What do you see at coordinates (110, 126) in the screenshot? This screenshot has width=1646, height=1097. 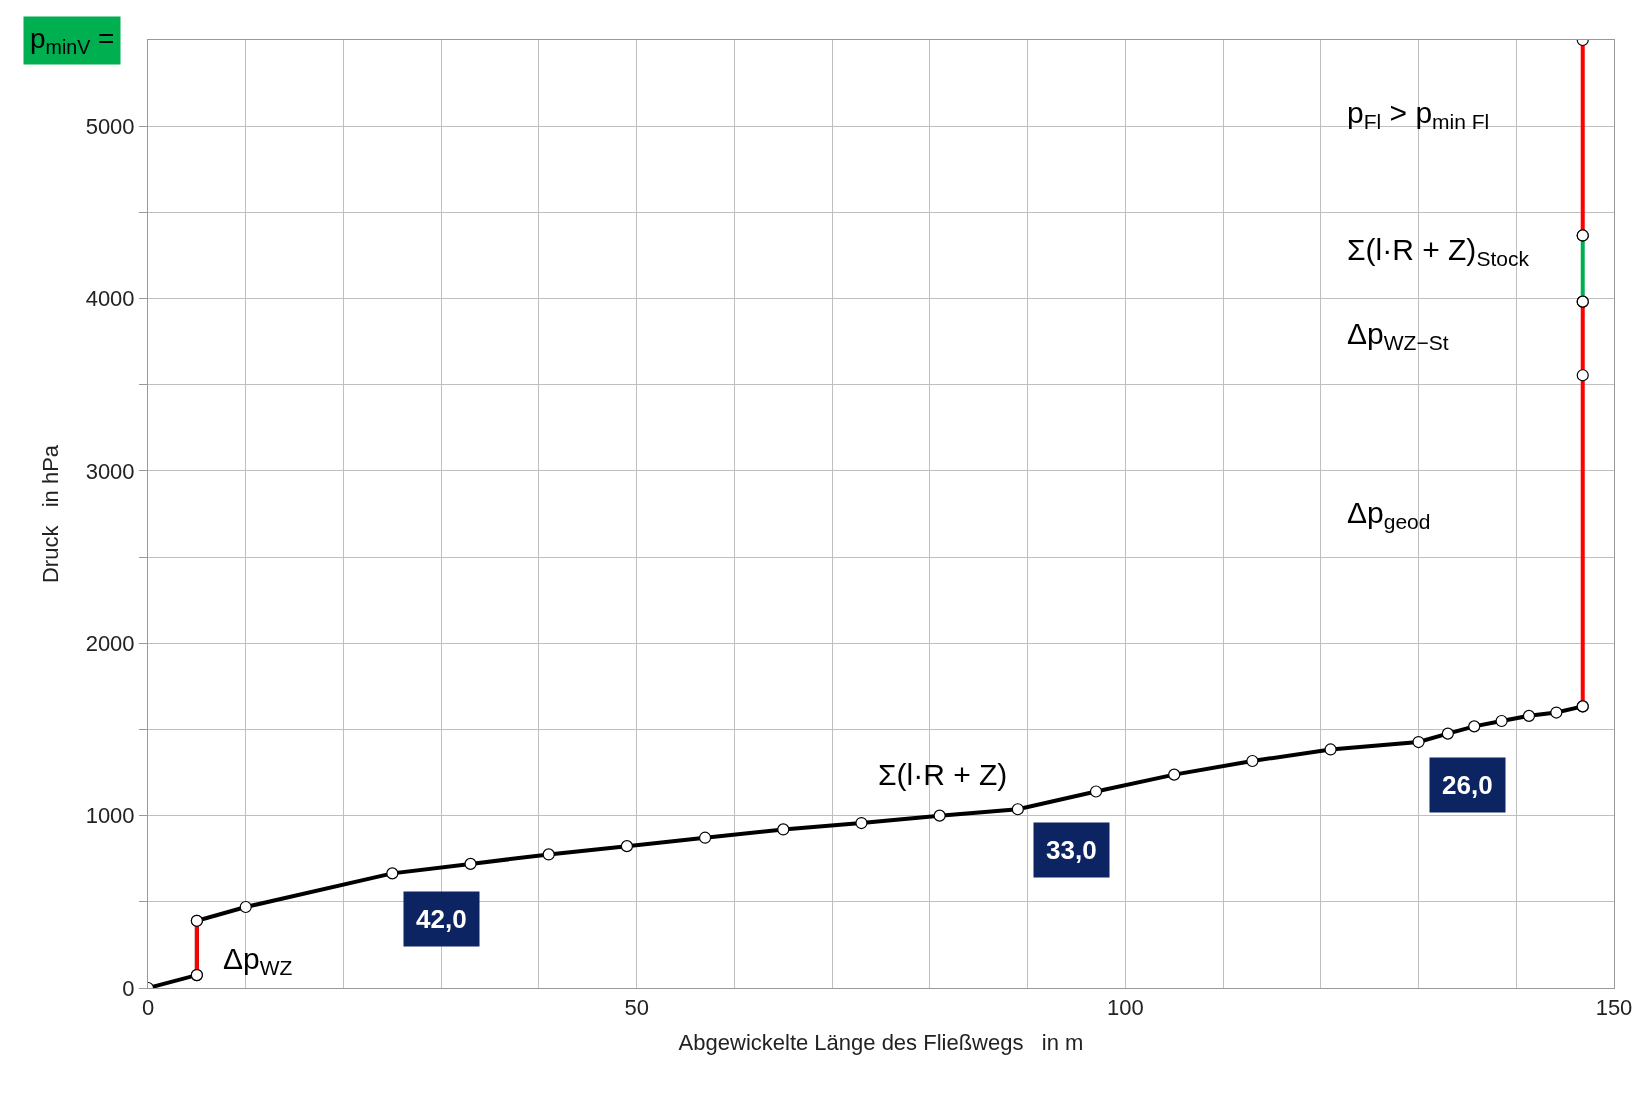 I see `y-tick-label: 5000` at bounding box center [110, 126].